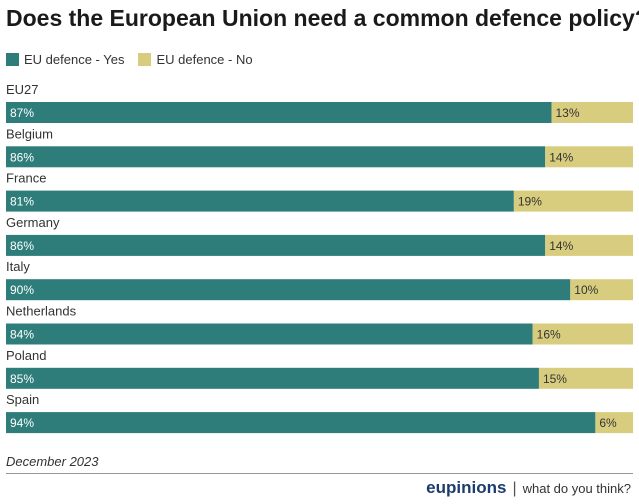 The image size is (639, 504). I want to click on data-label-yes-italy: 90%, so click(22, 290).